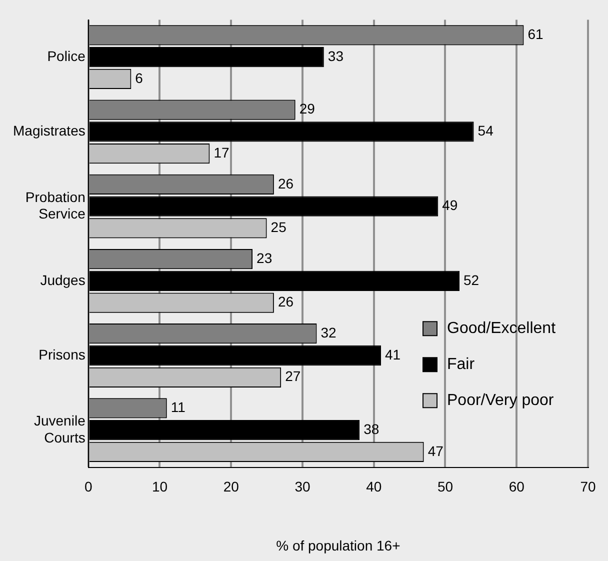 The width and height of the screenshot is (608, 561). What do you see at coordinates (336, 56) in the screenshot?
I see `data-label: 33` at bounding box center [336, 56].